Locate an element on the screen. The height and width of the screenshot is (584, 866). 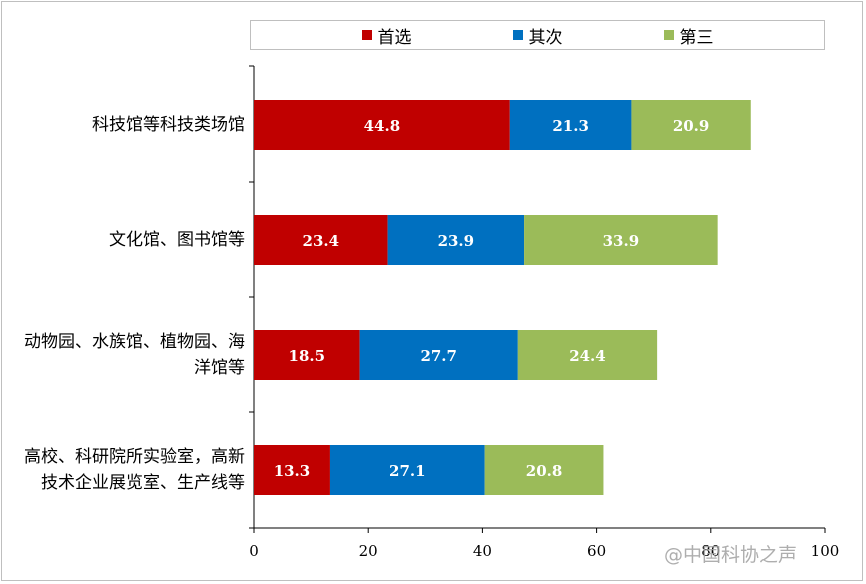
category-label-3: 高校、科研院所实验室，高新技术企业展览室、生产线等 is located at coordinates (122, 470).